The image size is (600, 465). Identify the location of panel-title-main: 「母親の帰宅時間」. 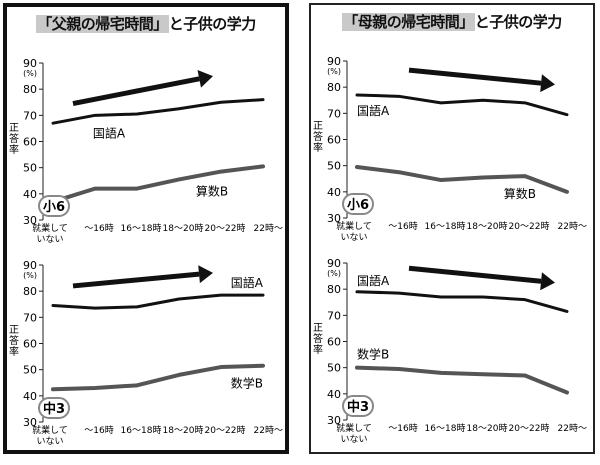
(408, 22).